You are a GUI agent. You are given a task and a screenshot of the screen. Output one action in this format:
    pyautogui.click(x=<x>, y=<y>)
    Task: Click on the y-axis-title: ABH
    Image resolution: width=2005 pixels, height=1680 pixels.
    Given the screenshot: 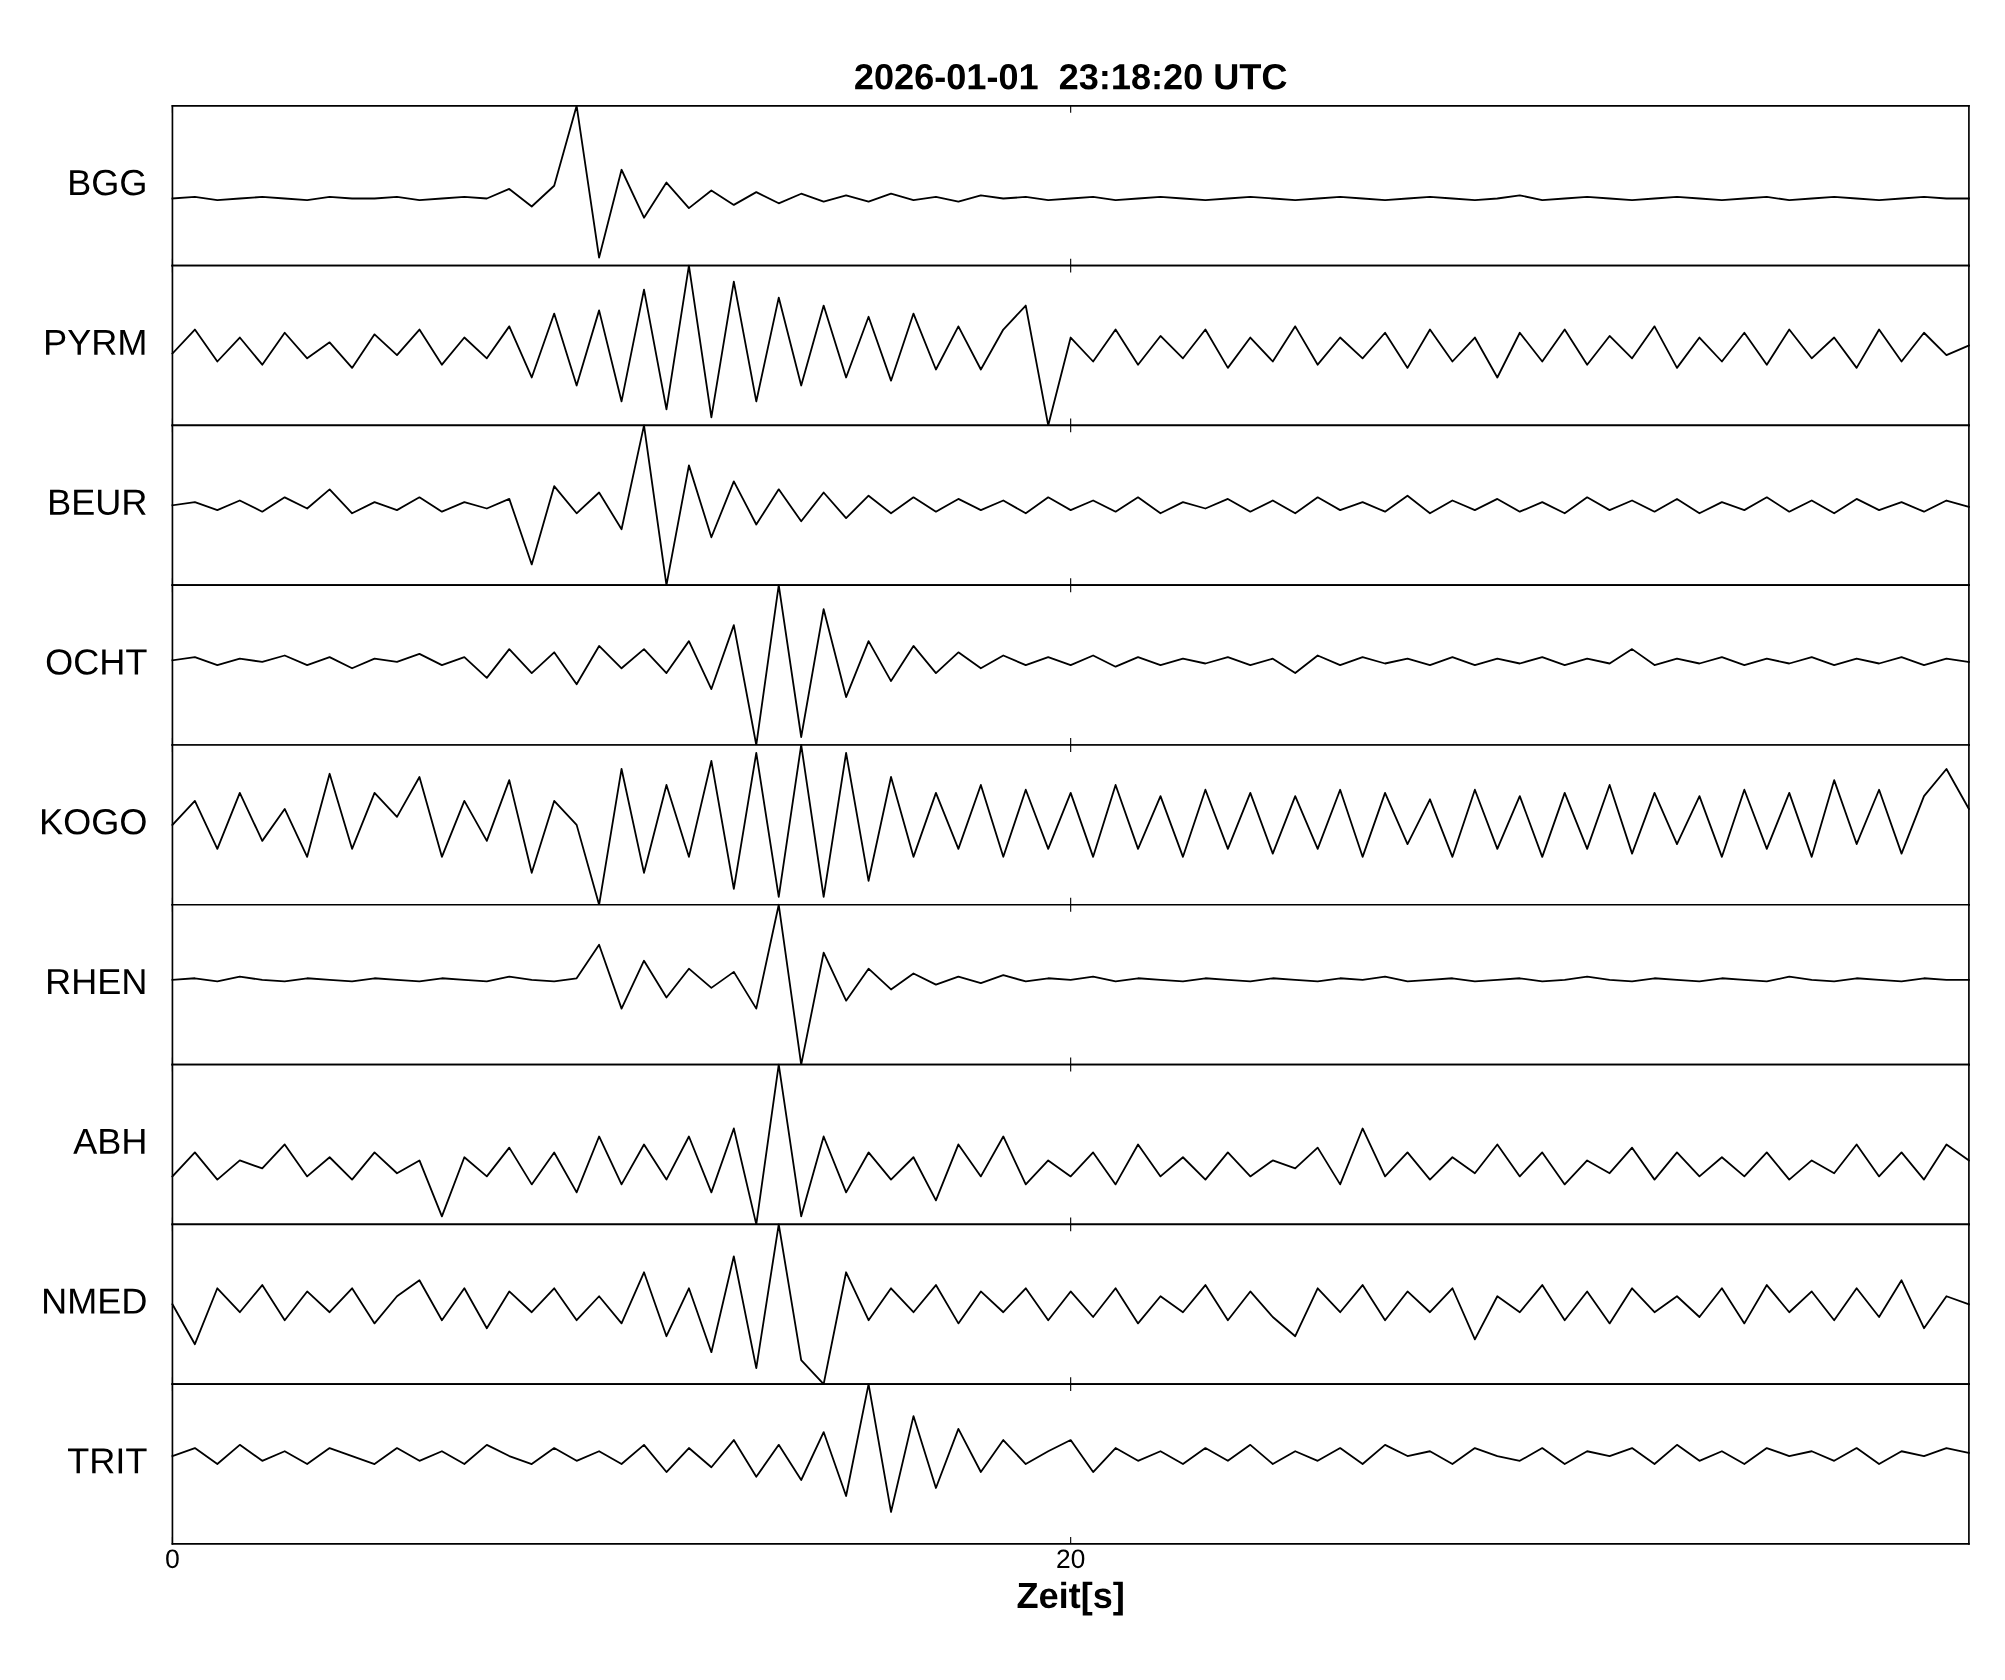 What is the action you would take?
    pyautogui.click(x=109, y=1141)
    